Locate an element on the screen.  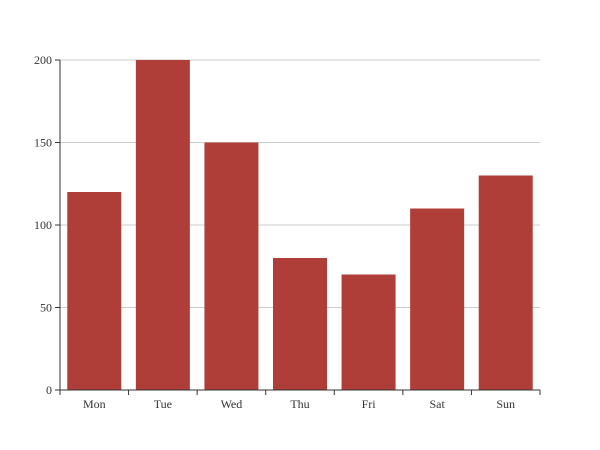
bar-tue is located at coordinates (162, 225).